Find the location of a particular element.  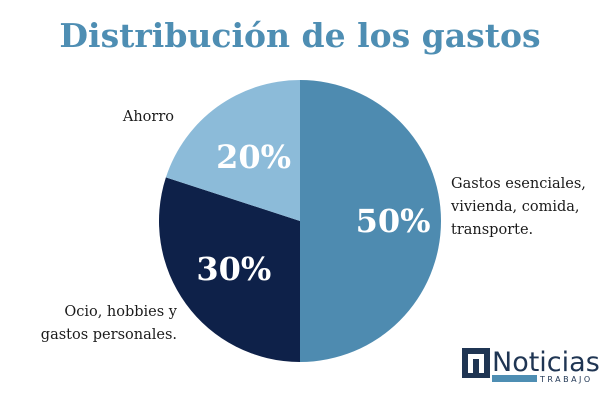

logo: Noticias TRABAJO is located at coordinates (531, 365).